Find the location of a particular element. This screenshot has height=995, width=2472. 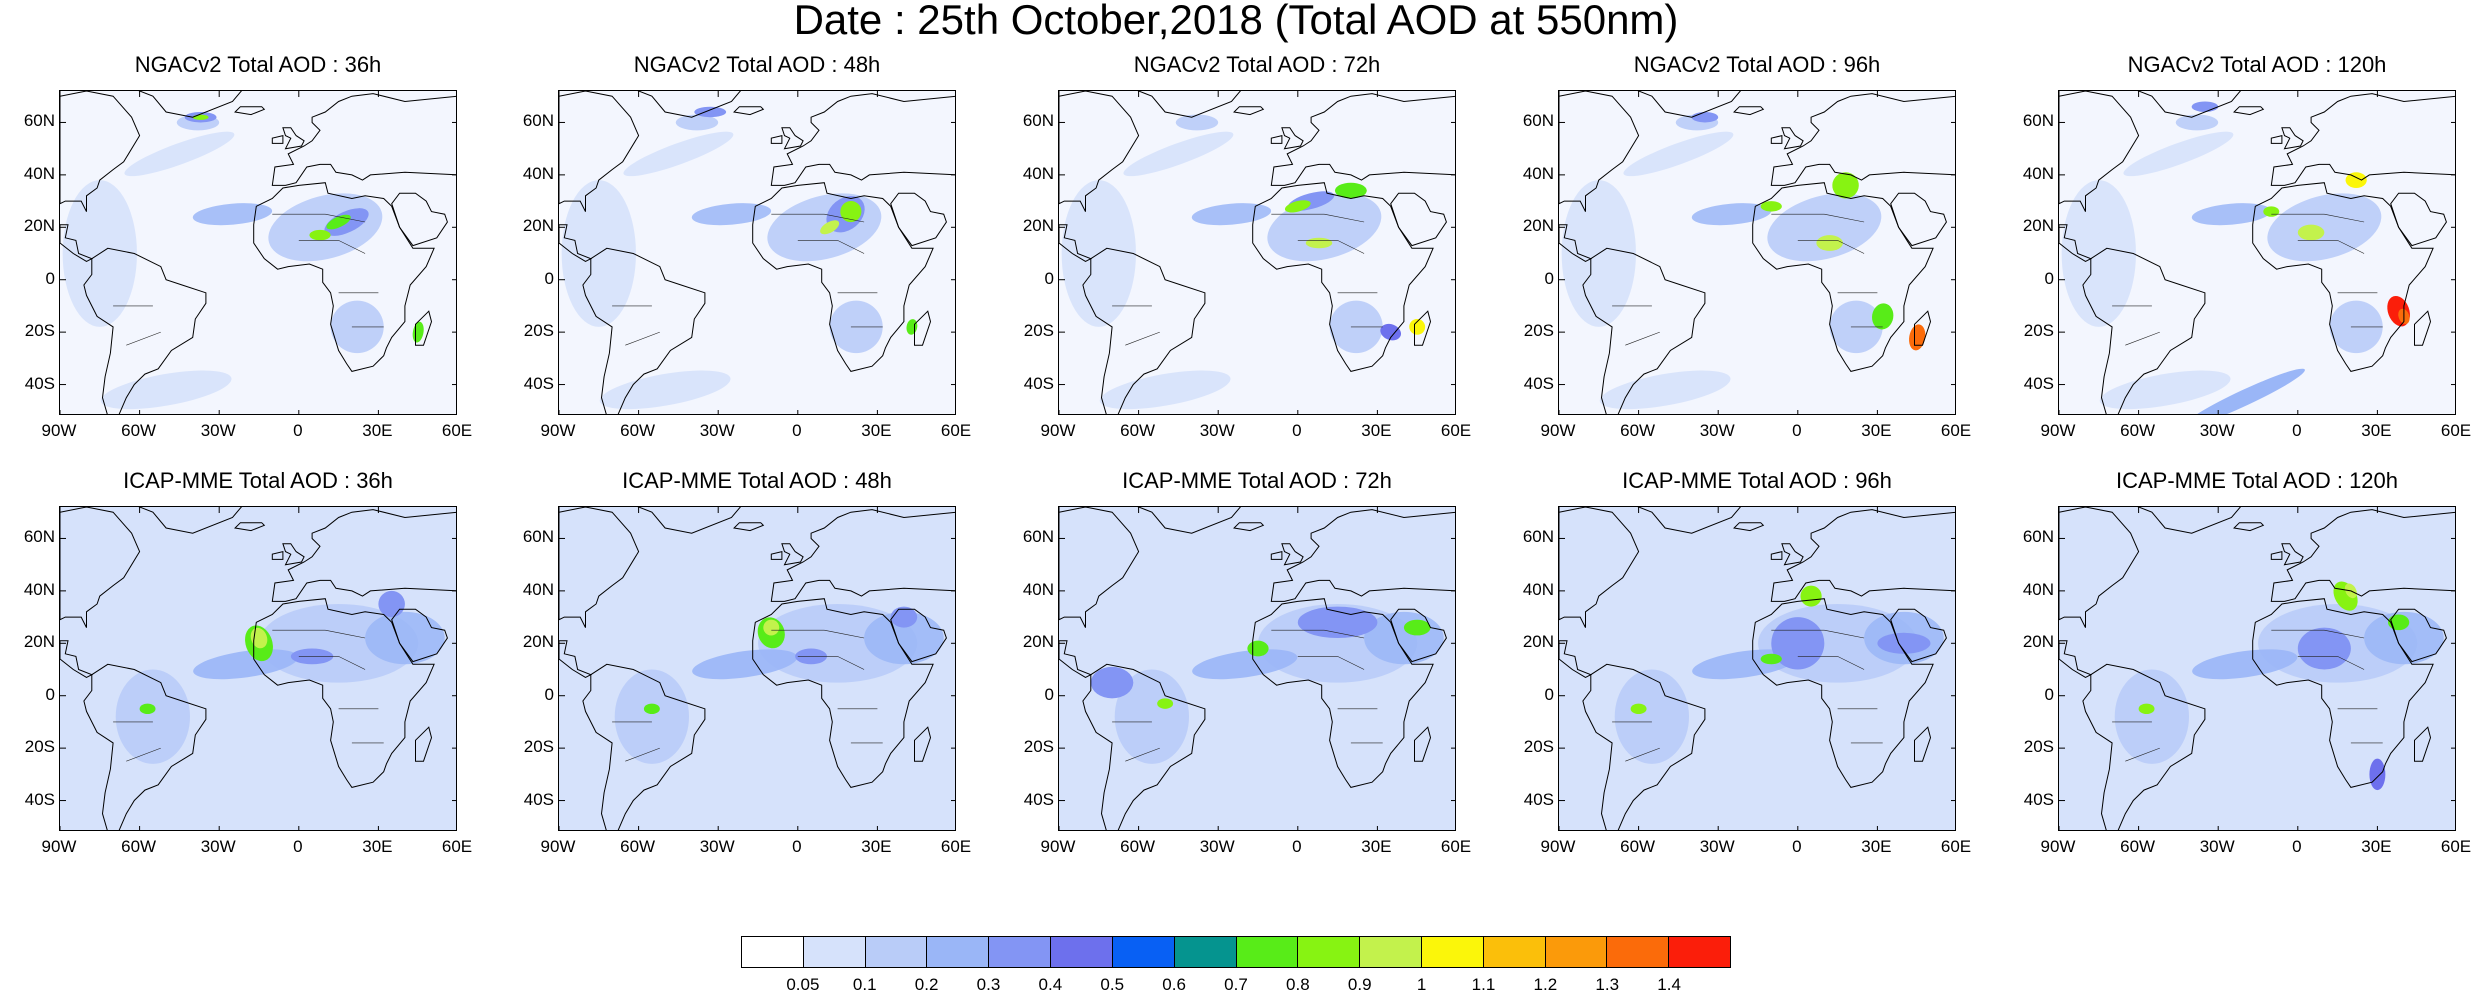

lon-label: 90W is located at coordinates (558, 430).